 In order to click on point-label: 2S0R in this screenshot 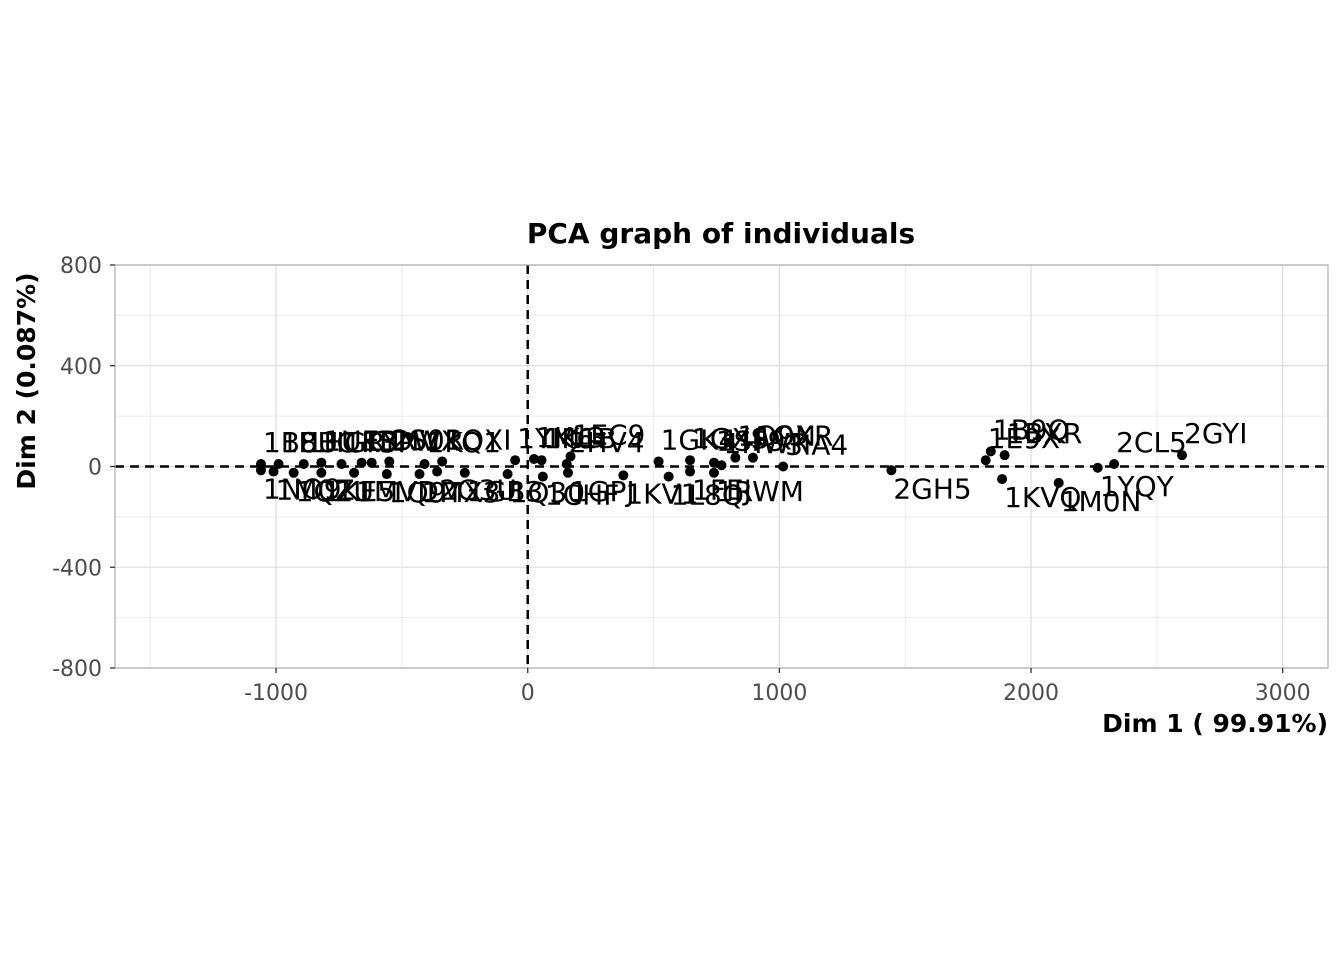, I will do `click(427, 439)`.